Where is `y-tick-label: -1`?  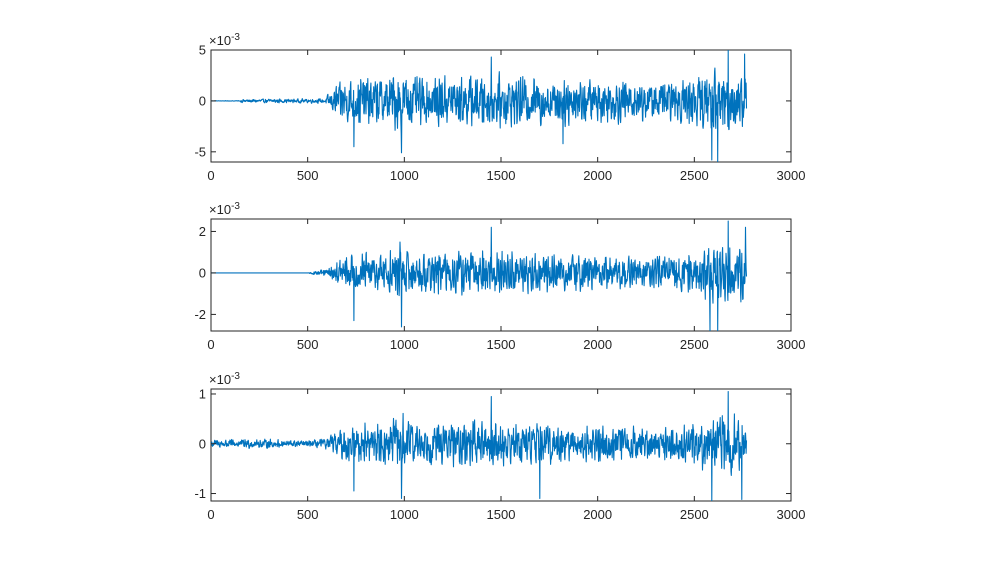
y-tick-label: -1 is located at coordinates (200, 493).